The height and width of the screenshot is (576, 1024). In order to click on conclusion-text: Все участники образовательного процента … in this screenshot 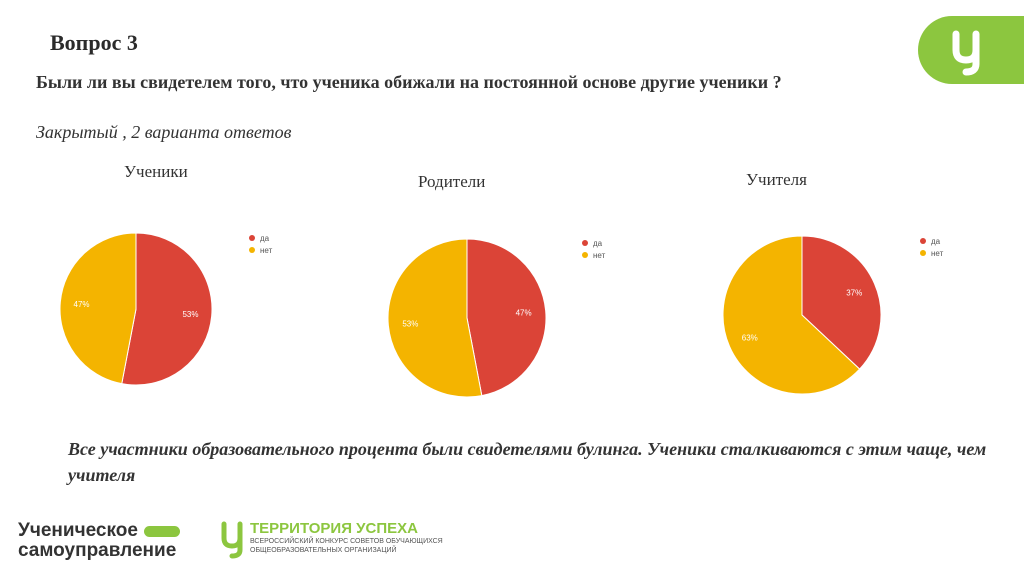, I will do `click(527, 462)`.